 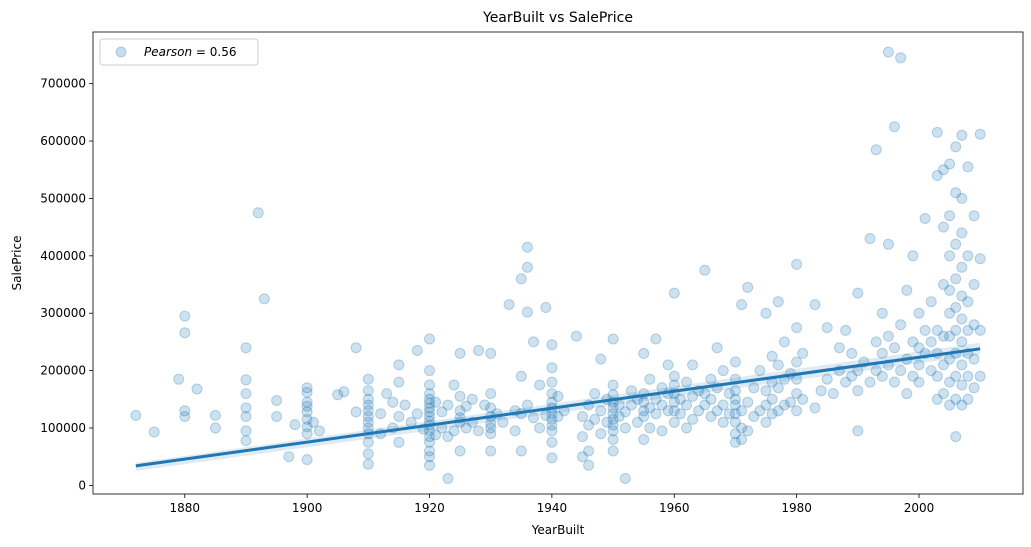 I want to click on legend-box, so click(x=179, y=52).